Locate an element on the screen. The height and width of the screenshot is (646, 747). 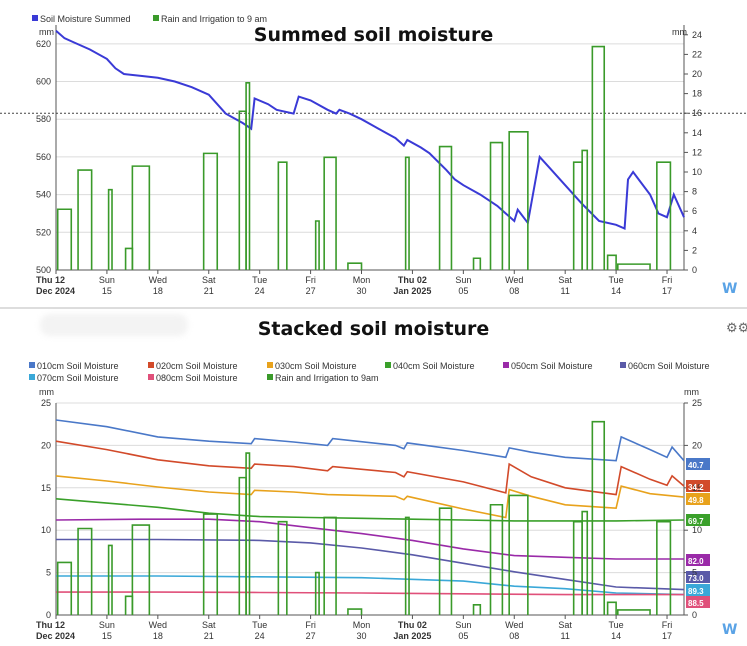
y-tick-label-right: 4 is located at coordinates (694, 231).